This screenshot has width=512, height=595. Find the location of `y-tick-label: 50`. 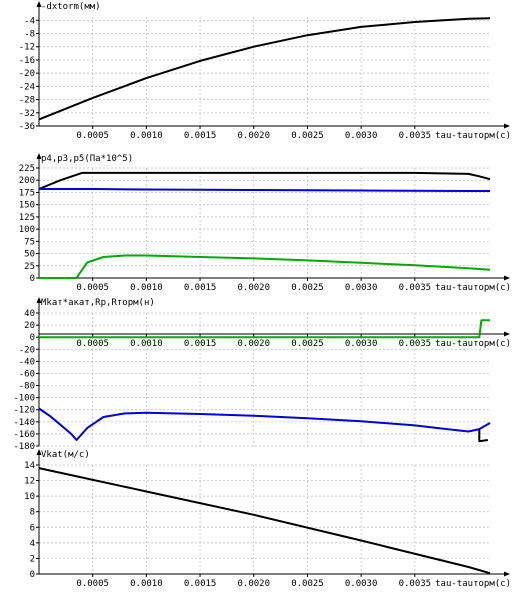

y-tick-label: 50 is located at coordinates (29, 255).